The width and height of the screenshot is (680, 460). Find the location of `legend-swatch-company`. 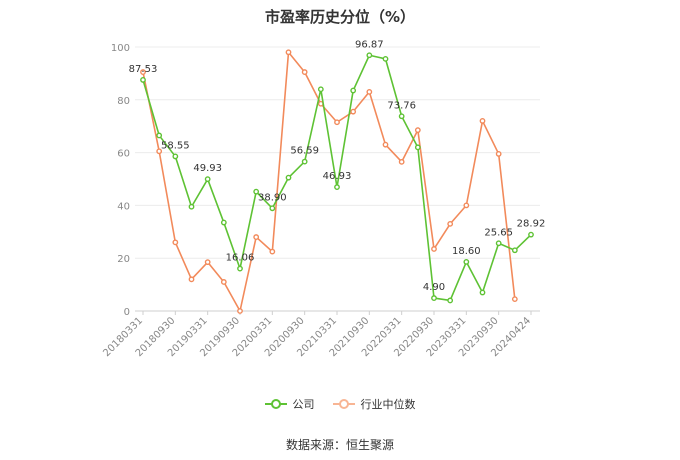

legend-swatch-company is located at coordinates (275, 404).